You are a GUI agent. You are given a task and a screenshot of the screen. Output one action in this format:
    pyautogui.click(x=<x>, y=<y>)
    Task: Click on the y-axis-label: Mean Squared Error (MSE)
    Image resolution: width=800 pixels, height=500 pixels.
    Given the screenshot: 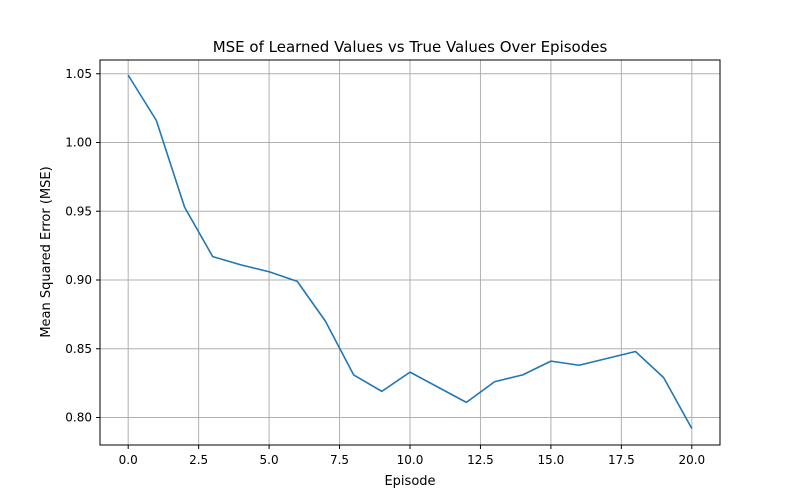 What is the action you would take?
    pyautogui.click(x=46, y=251)
    